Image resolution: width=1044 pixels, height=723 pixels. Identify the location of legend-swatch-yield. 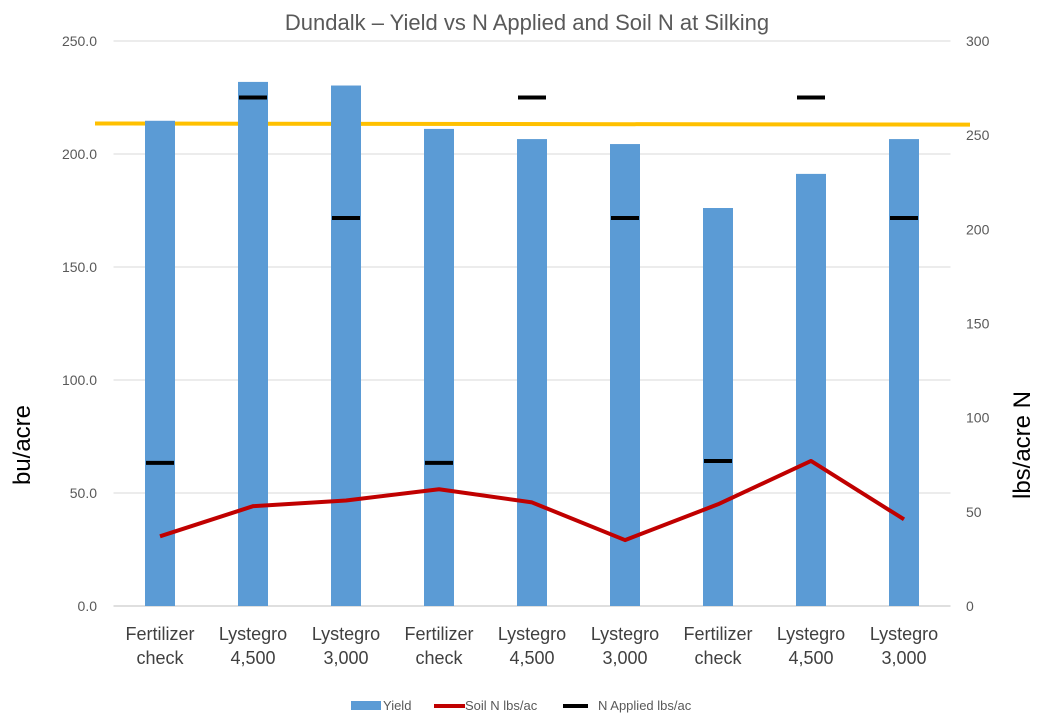
(366, 705).